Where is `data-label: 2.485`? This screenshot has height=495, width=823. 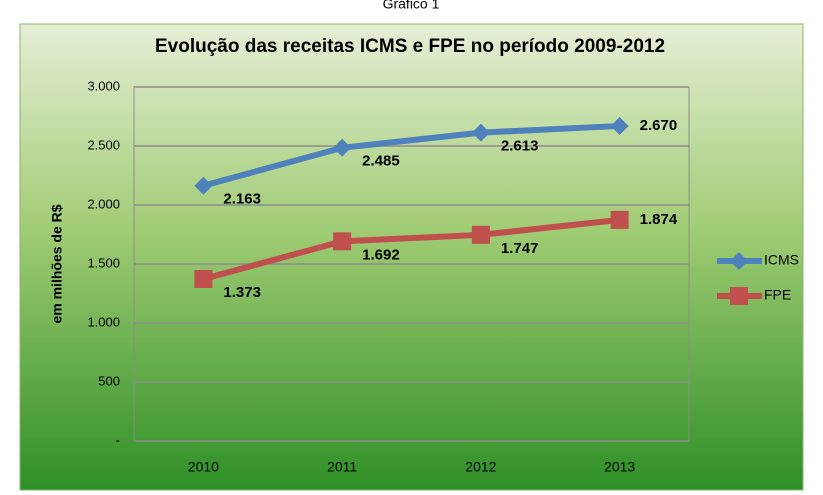
data-label: 2.485 is located at coordinates (381, 161).